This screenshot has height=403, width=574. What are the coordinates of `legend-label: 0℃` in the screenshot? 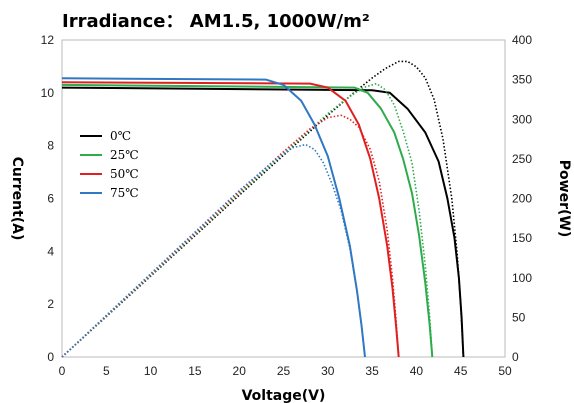 It's located at (120, 136).